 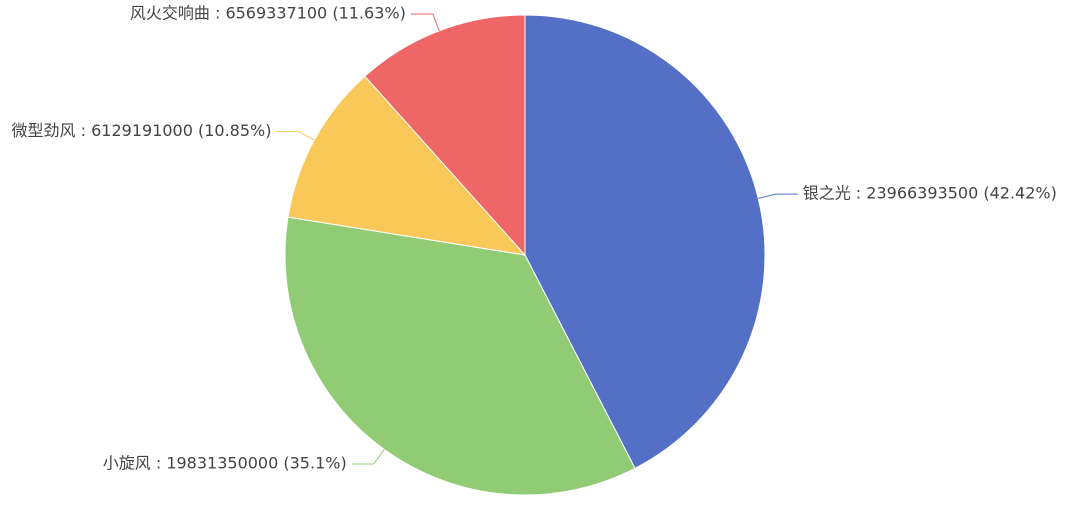 I want to click on data-label: 小旋风 : 19831350000 (35.1%), so click(x=225, y=462).